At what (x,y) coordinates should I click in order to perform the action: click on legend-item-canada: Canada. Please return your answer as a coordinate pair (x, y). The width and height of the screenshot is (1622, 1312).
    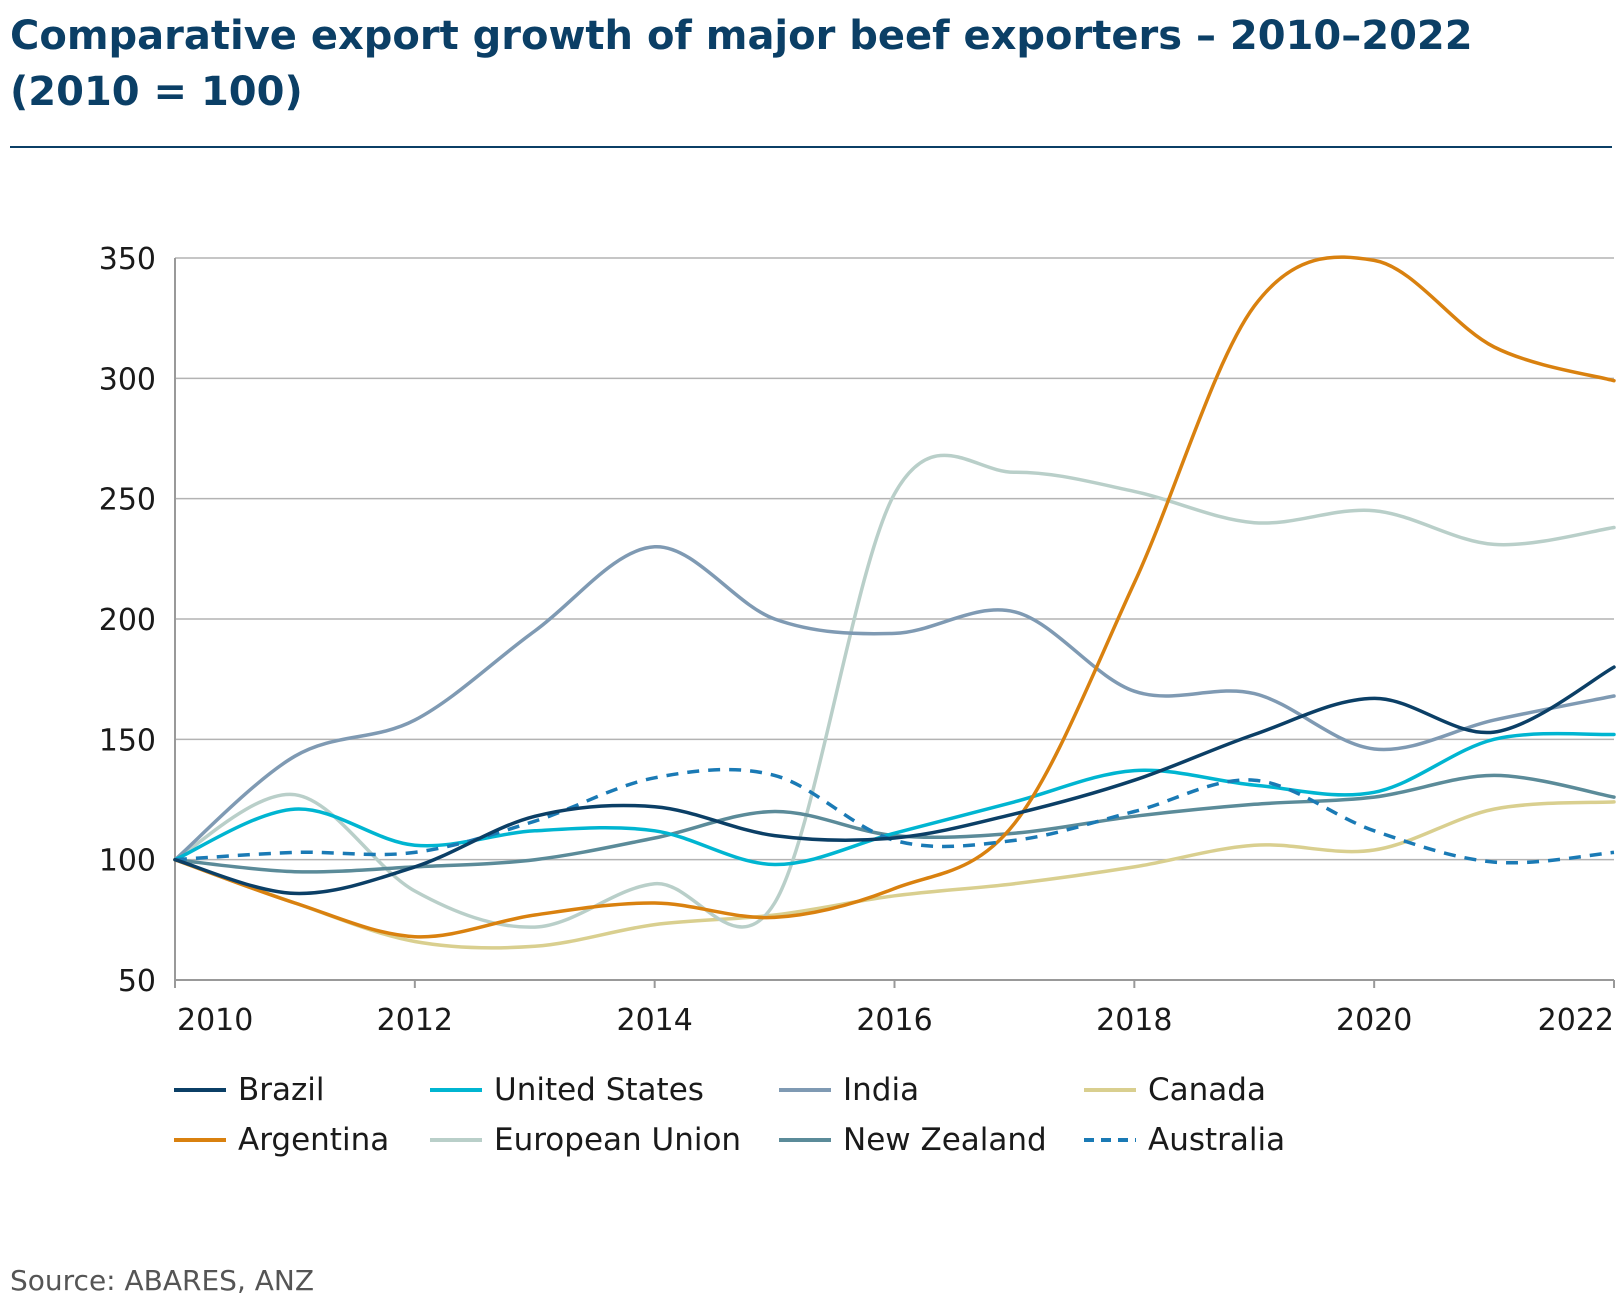
    Looking at the image, I should click on (1175, 1090).